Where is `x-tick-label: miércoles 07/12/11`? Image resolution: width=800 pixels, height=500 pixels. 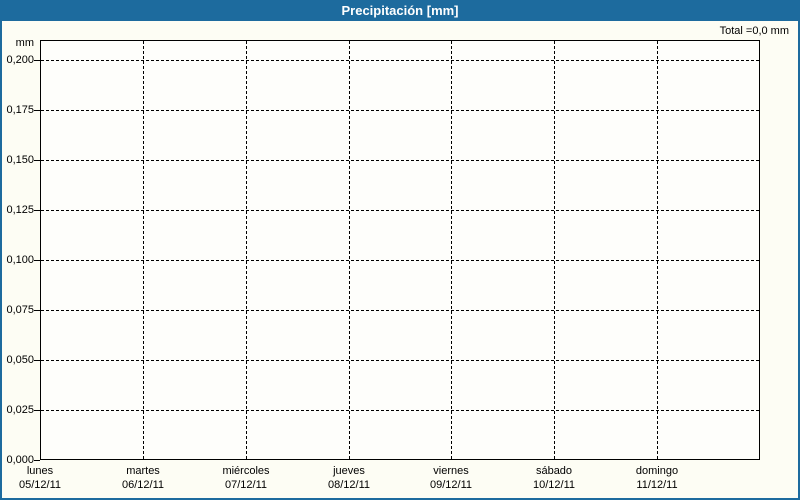
x-tick-label: miércoles 07/12/11 is located at coordinates (246, 478).